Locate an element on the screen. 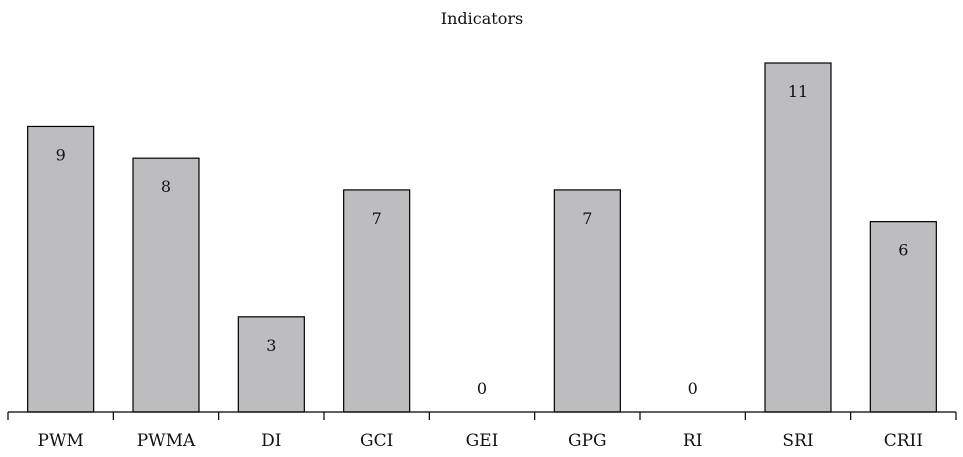  bar-gpg is located at coordinates (587, 301).